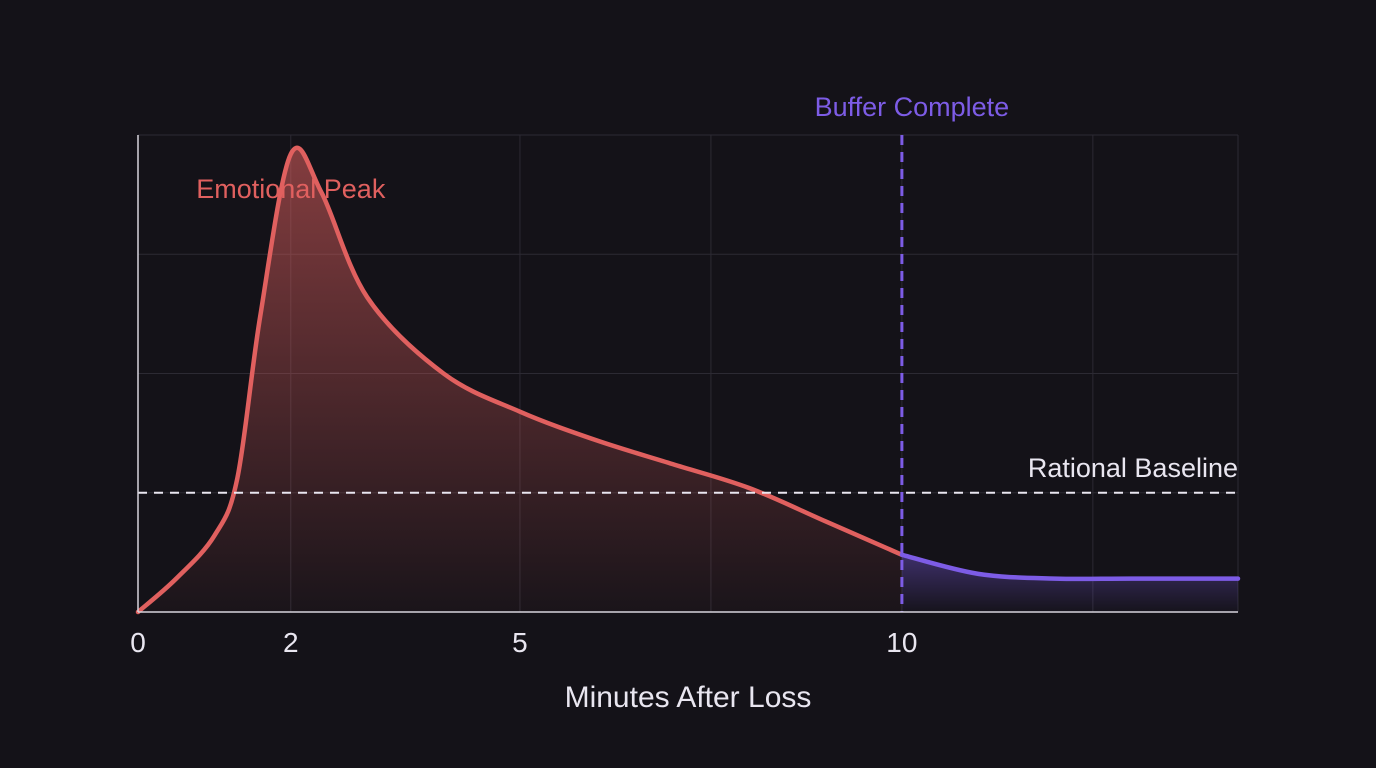  Describe the element at coordinates (688, 697) in the screenshot. I see `x-axis-title: Minutes After Loss` at that location.